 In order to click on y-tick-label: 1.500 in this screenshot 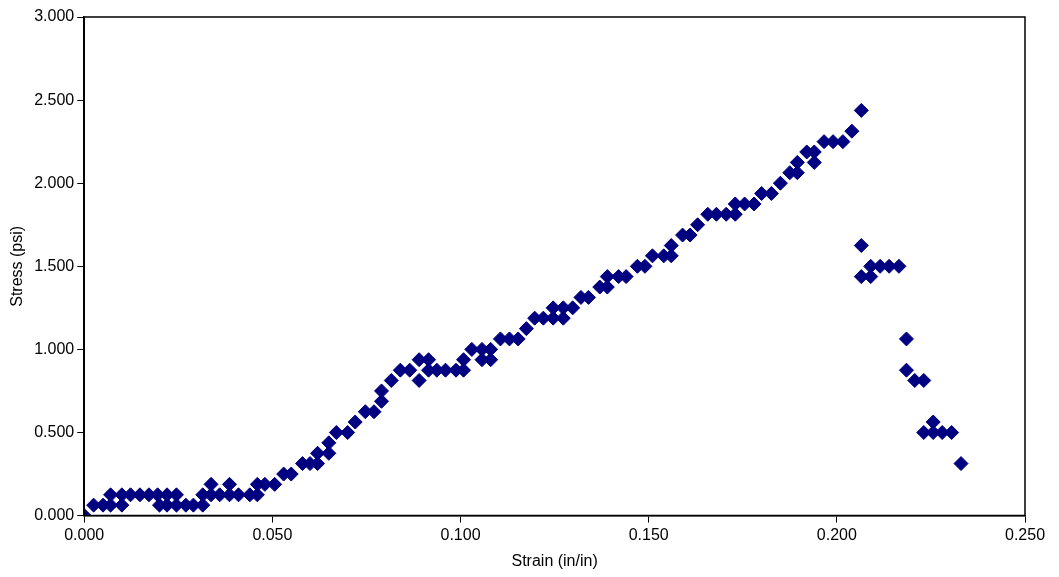, I will do `click(54, 265)`.